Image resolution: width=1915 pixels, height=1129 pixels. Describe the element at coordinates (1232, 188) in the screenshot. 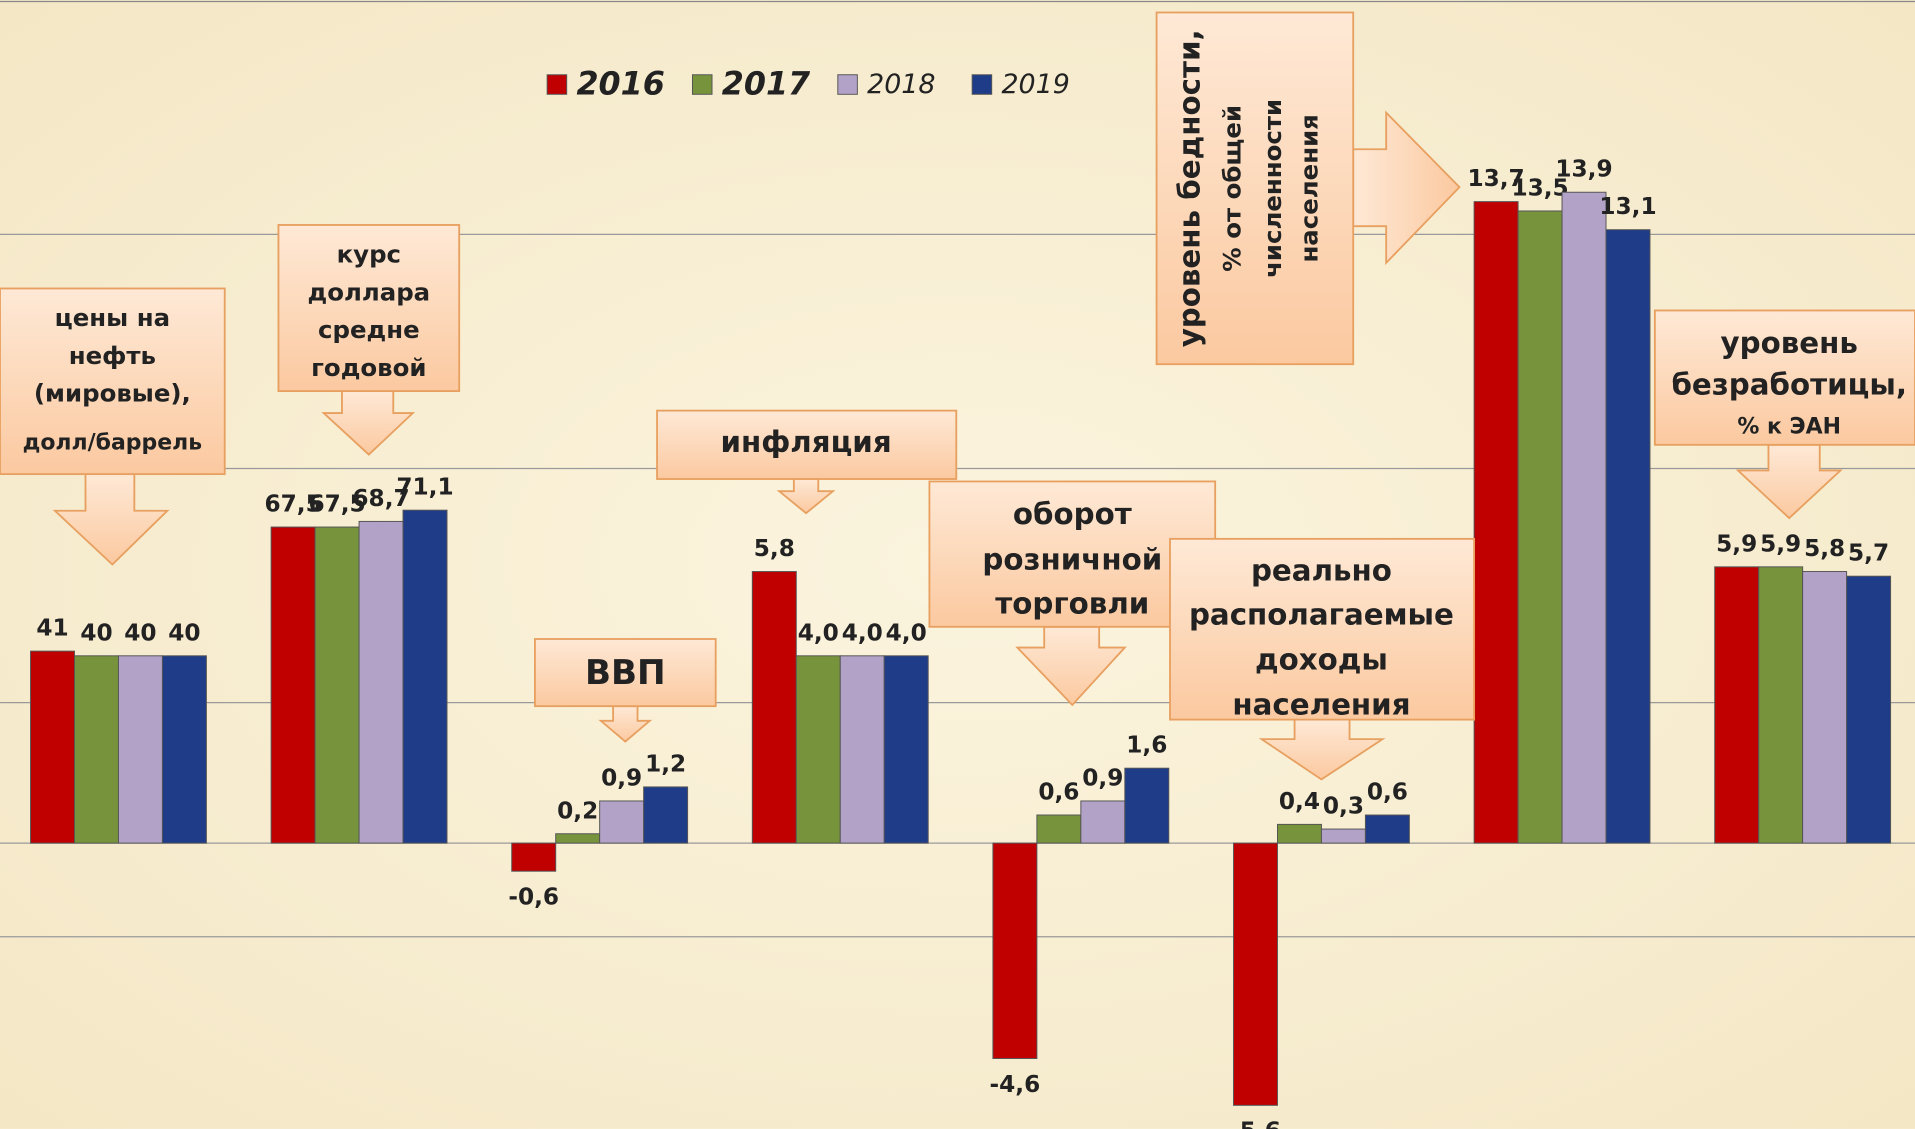

I see `annotation: % от общей` at that location.